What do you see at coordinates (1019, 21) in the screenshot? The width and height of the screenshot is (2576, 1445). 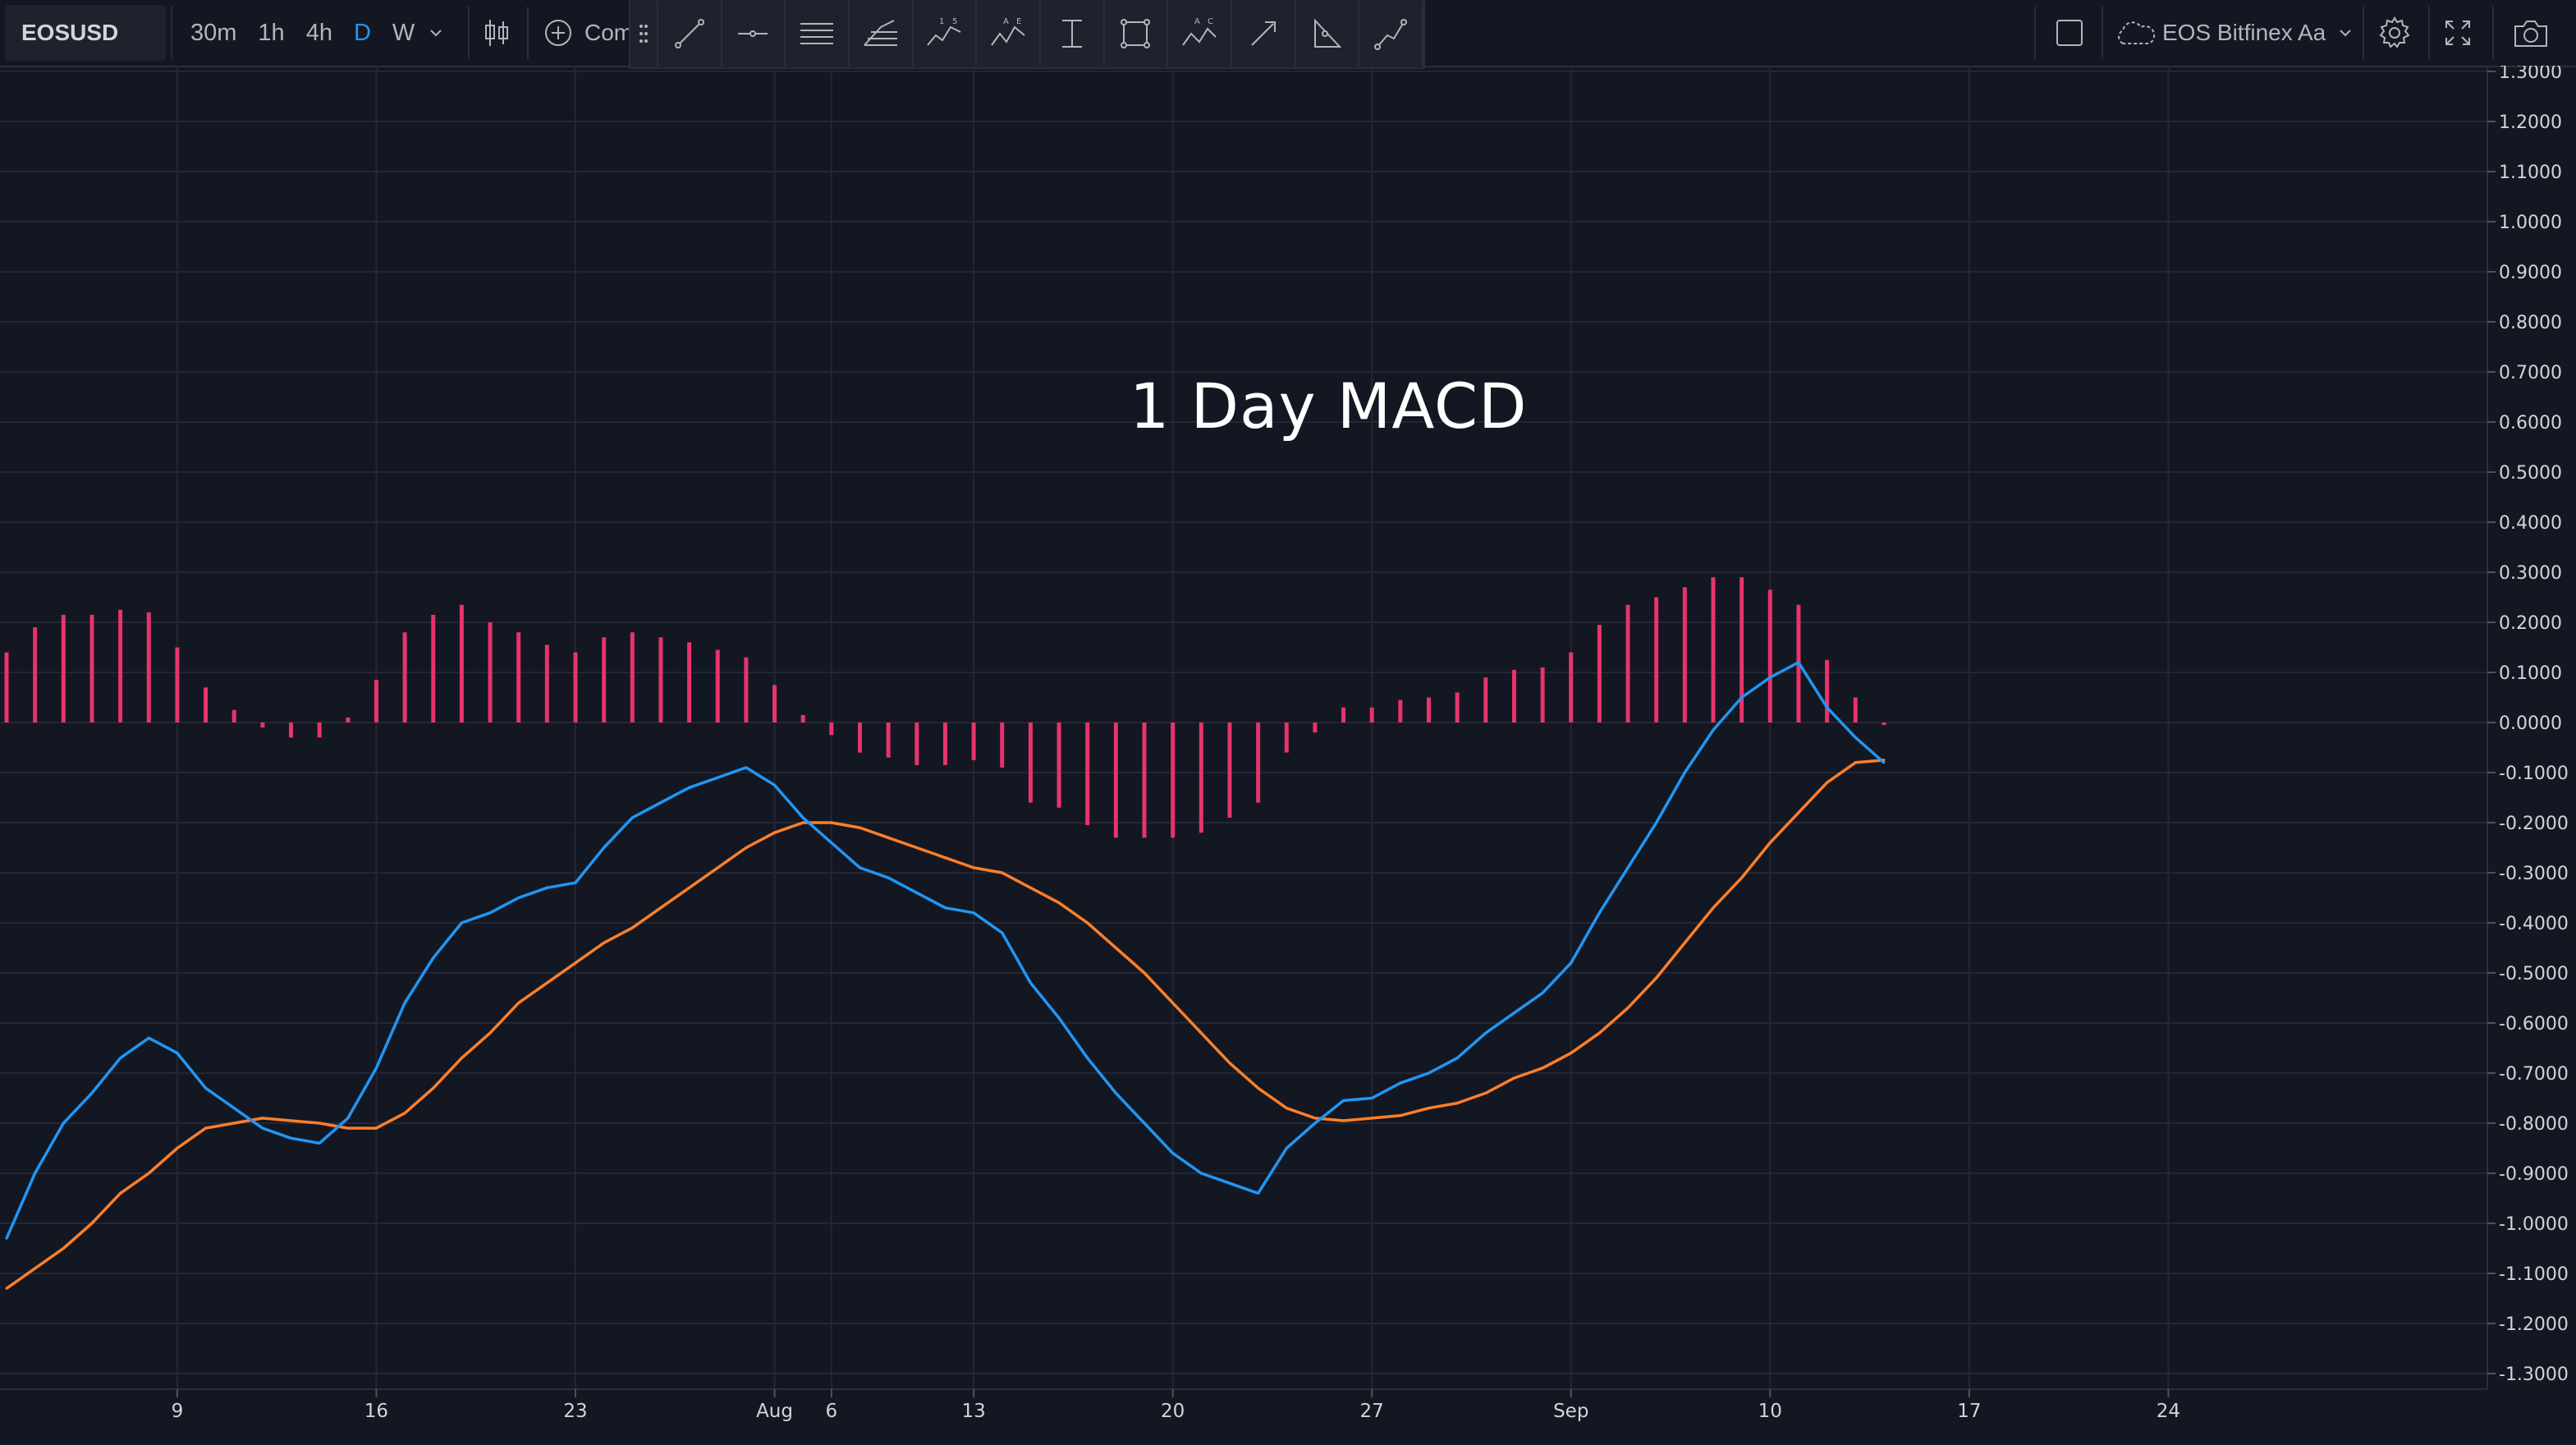 I see `svg-text: E` at bounding box center [1019, 21].